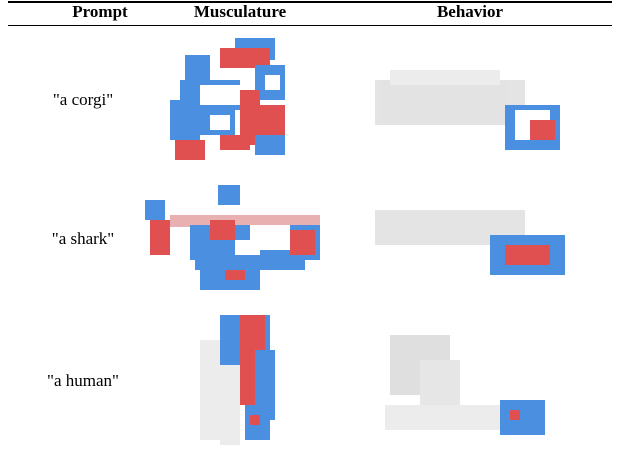  I want to click on corgi-behavior-figure, so click(467, 110).